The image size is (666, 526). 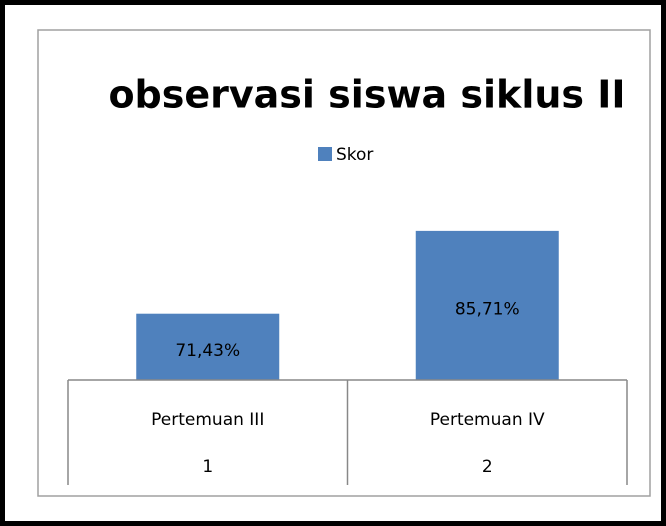 I want to click on x-group-label: 2, so click(x=487, y=467).